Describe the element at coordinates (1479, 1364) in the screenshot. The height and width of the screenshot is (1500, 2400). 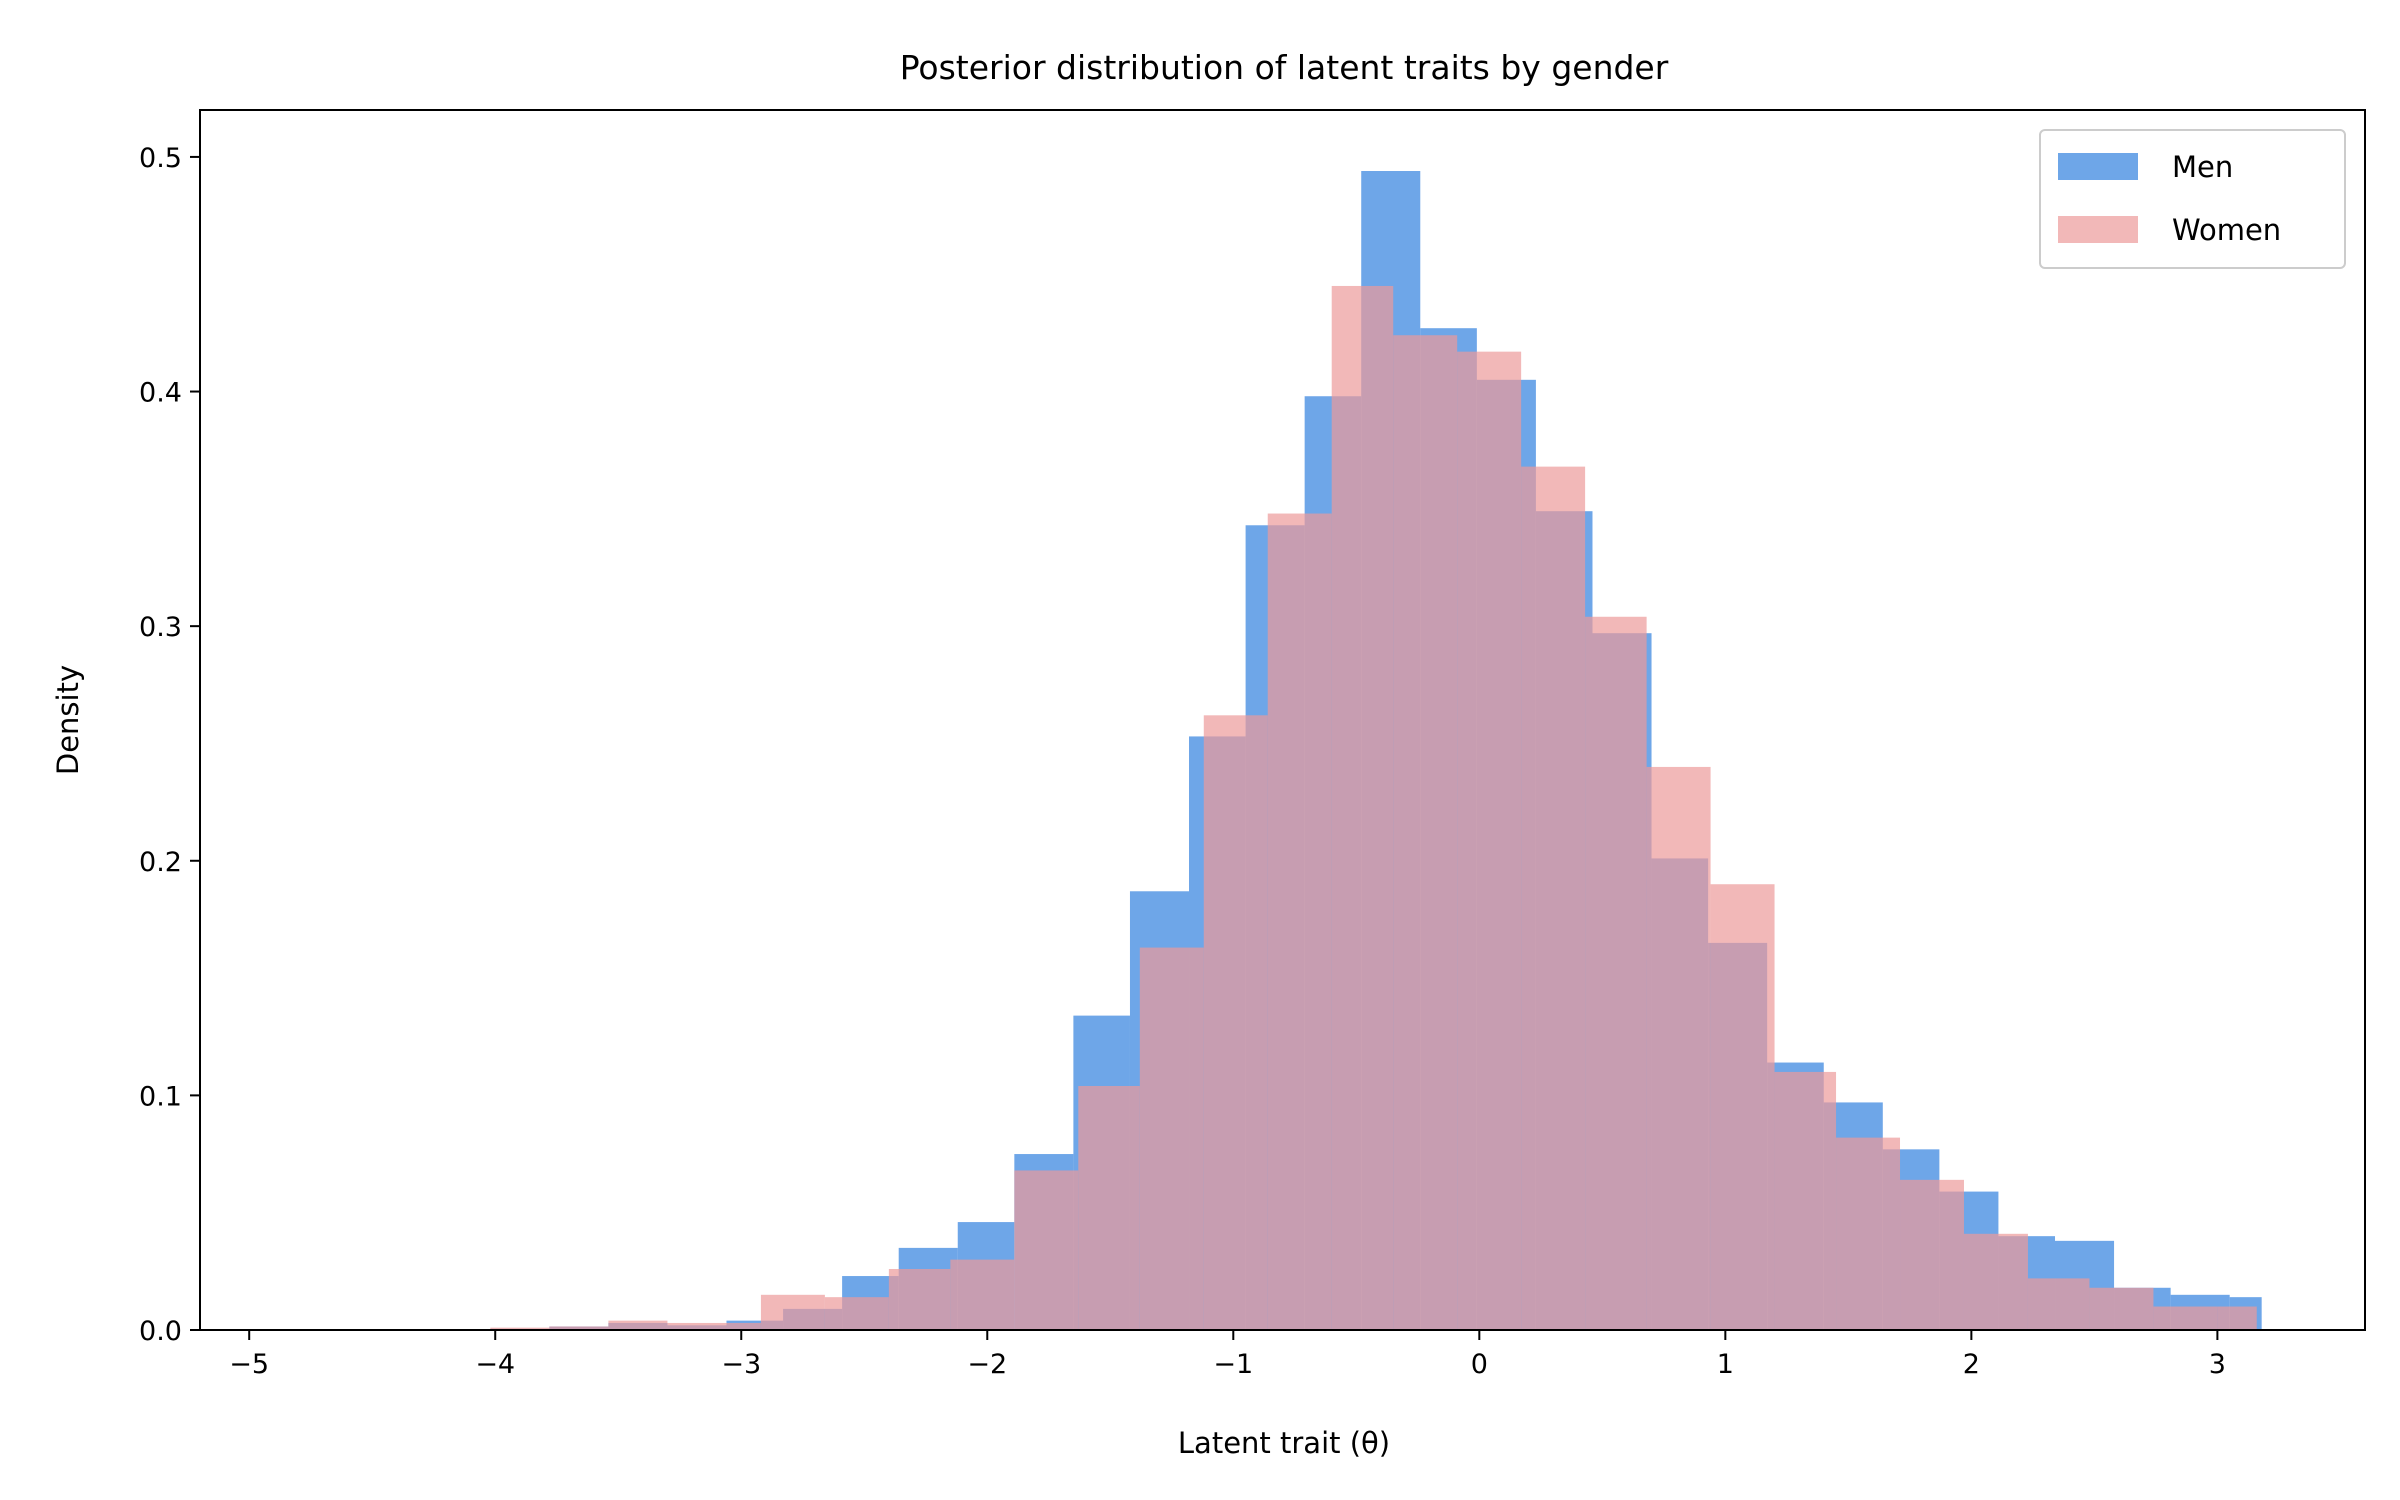
I see `x-tick-label: 0` at that location.